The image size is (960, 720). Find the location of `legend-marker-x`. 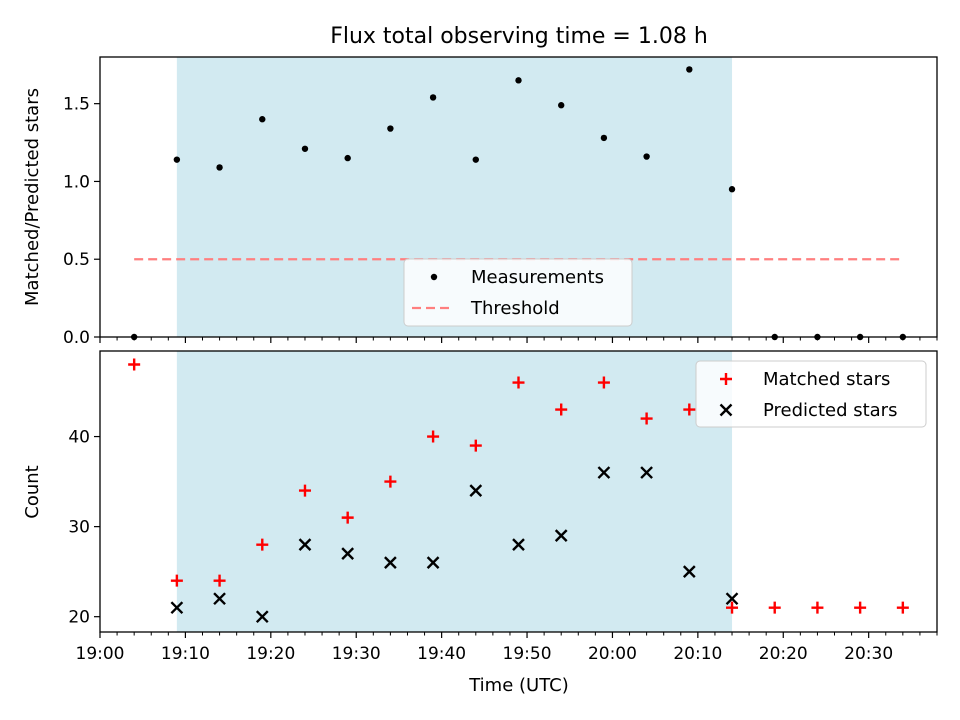

legend-marker-x is located at coordinates (726, 410).